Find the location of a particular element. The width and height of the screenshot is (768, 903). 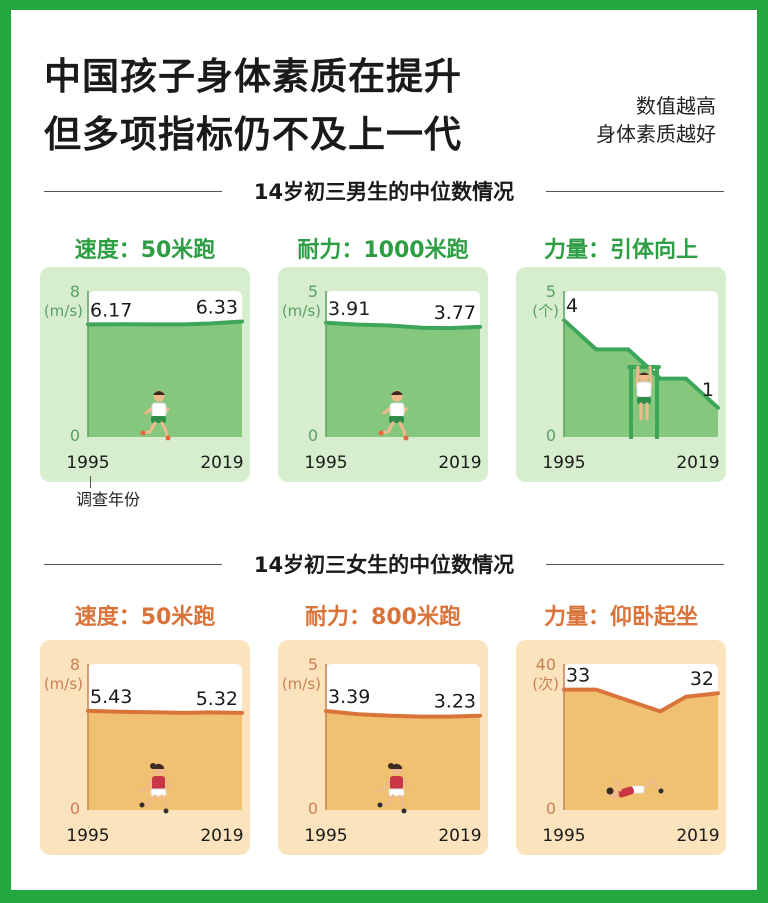

y-axis-unit: (个) is located at coordinates (545, 311).